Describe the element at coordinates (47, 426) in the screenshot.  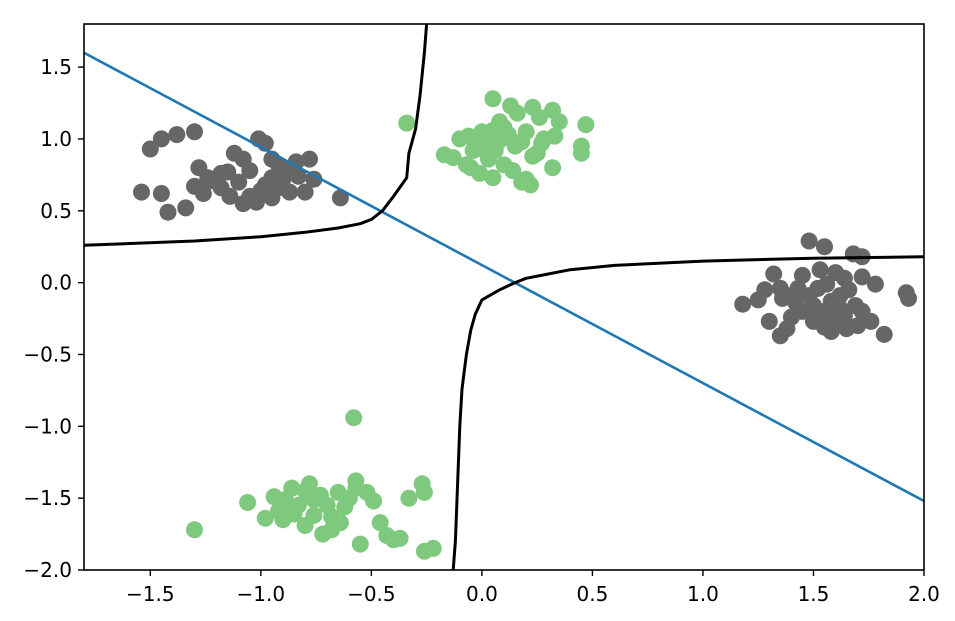
I see `y-tick-label: −1.0` at that location.